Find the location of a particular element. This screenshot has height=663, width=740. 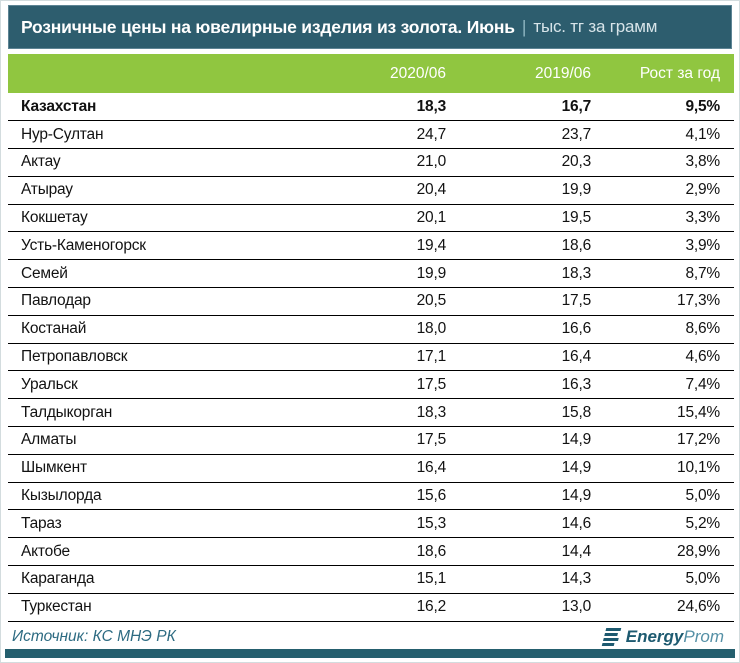

growth-cell: 3,8% is located at coordinates (662, 162).